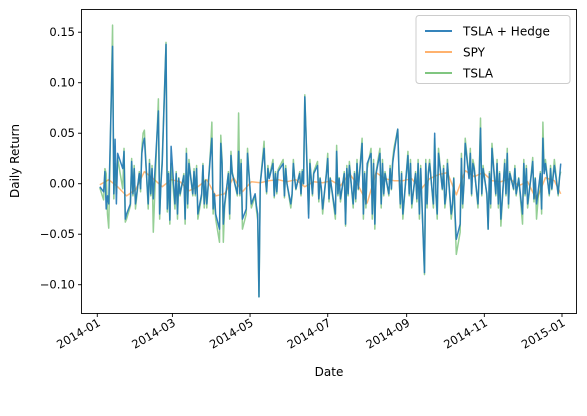 This screenshot has width=587, height=416. What do you see at coordinates (62, 133) in the screenshot?
I see `y-tick-label: 0.05` at bounding box center [62, 133].